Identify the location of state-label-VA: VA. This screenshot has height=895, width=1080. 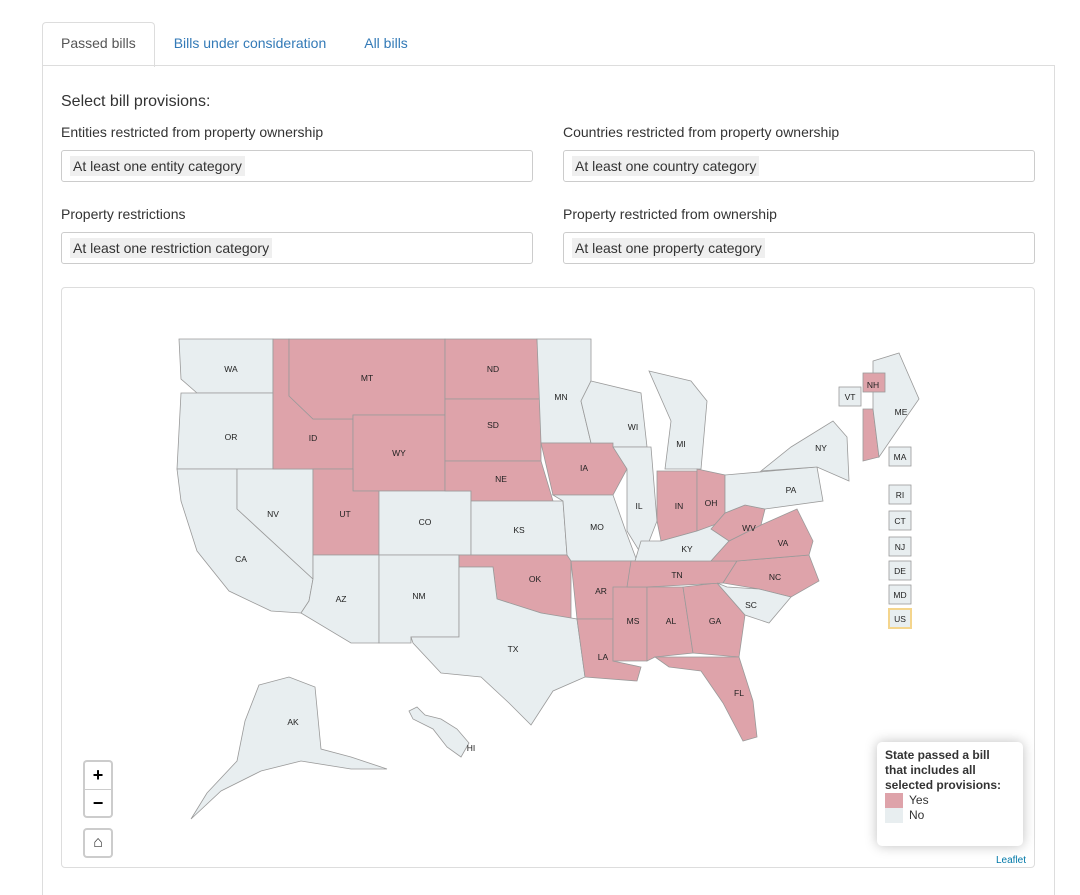
(783, 543).